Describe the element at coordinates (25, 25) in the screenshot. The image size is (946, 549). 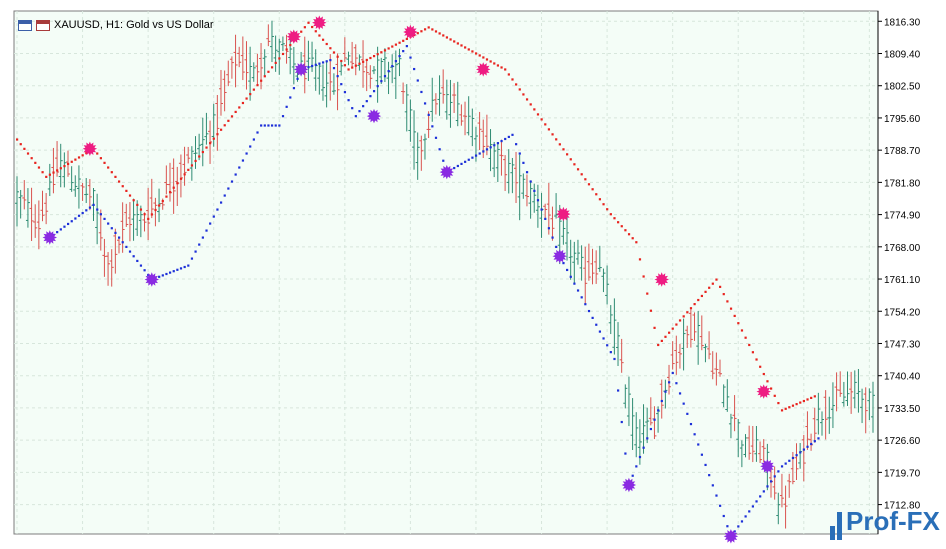
I see `chart-window-icon` at that location.